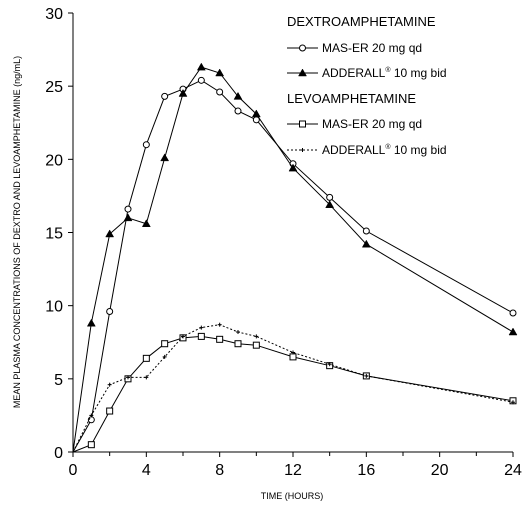  Describe the element at coordinates (302, 72) in the screenshot. I see `dextro-adderall-legend-marker` at that location.